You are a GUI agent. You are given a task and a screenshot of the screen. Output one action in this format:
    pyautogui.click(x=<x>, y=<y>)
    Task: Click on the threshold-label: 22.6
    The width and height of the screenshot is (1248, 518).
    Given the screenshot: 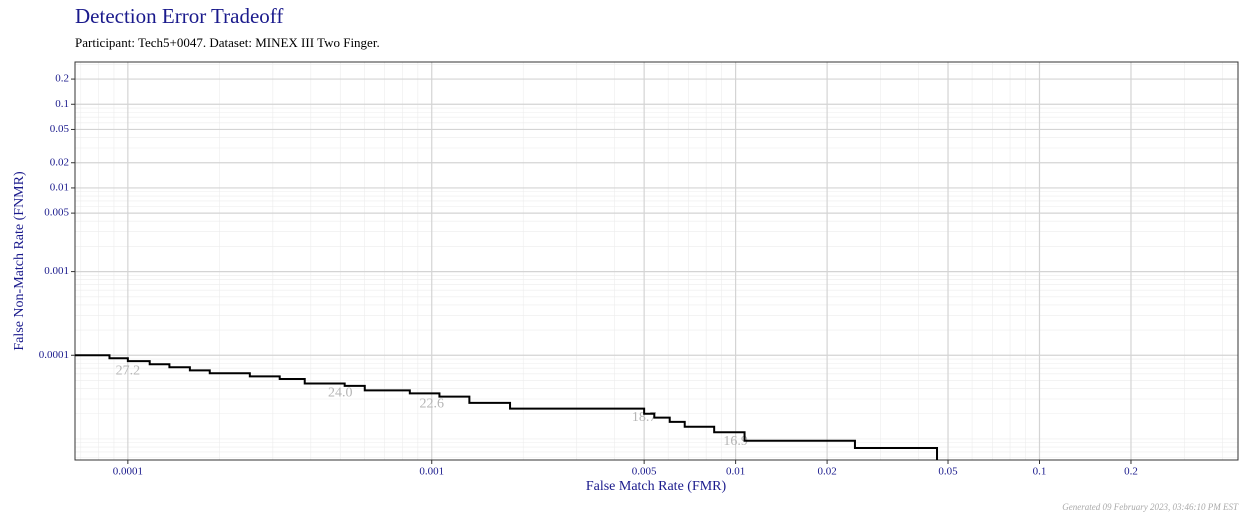 What is the action you would take?
    pyautogui.click(x=431, y=403)
    